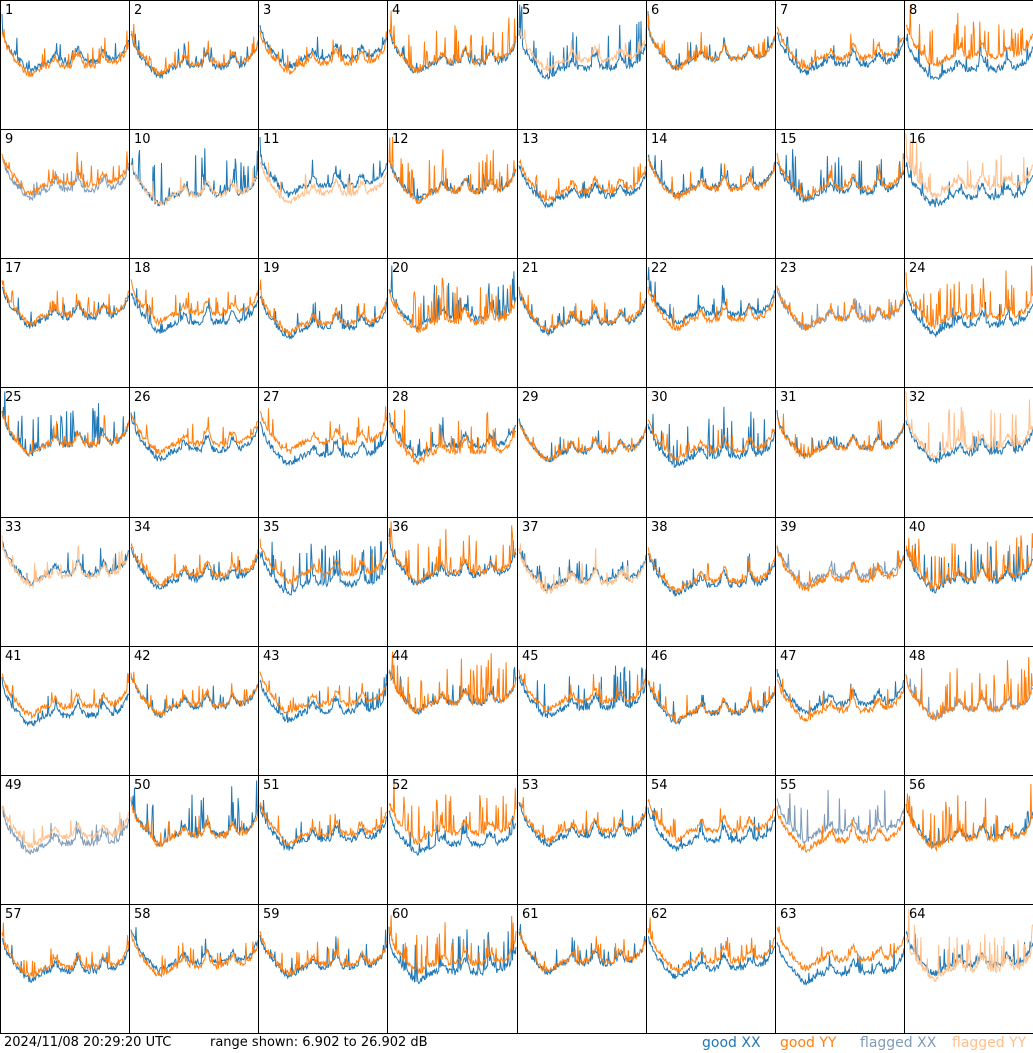 Image resolution: width=1033 pixels, height=1053 pixels. What do you see at coordinates (788, 785) in the screenshot?
I see `panel-number-55: 55` at bounding box center [788, 785].